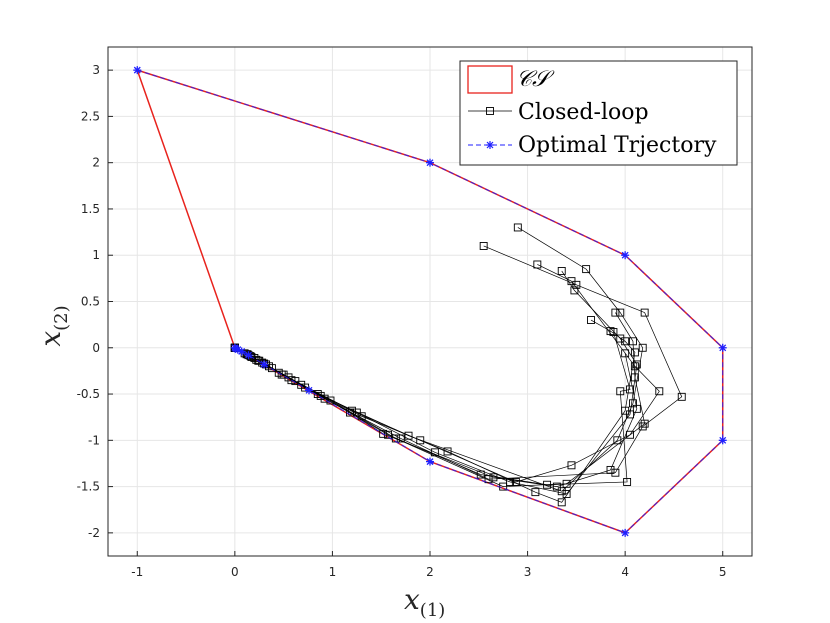  Describe the element at coordinates (617, 145) in the screenshot. I see `legend-label-optimal-trajectory: Optimal Trjectory` at that location.